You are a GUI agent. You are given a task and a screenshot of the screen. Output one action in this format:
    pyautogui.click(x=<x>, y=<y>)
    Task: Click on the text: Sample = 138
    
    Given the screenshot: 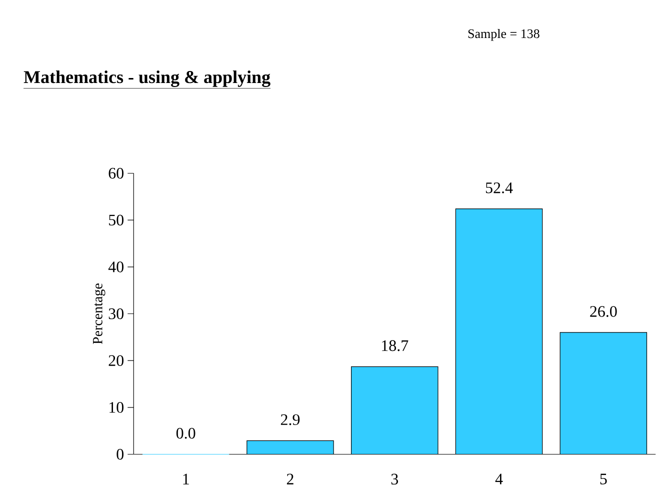 What is the action you would take?
    pyautogui.click(x=504, y=34)
    